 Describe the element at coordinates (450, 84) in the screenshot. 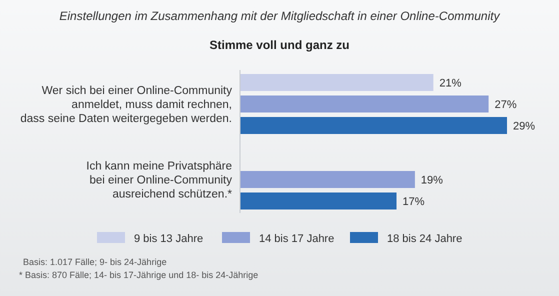

I see `data-label: 21%` at that location.